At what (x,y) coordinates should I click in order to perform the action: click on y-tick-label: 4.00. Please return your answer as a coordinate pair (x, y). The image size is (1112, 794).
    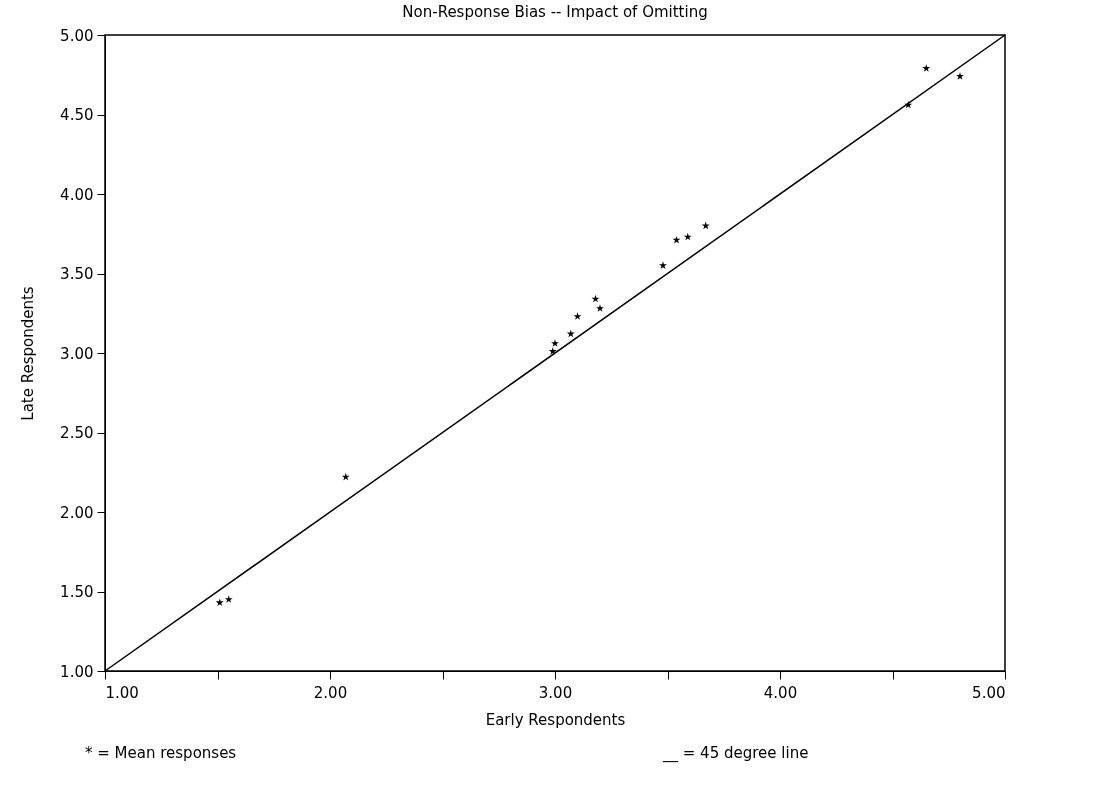
    Looking at the image, I should click on (77, 194).